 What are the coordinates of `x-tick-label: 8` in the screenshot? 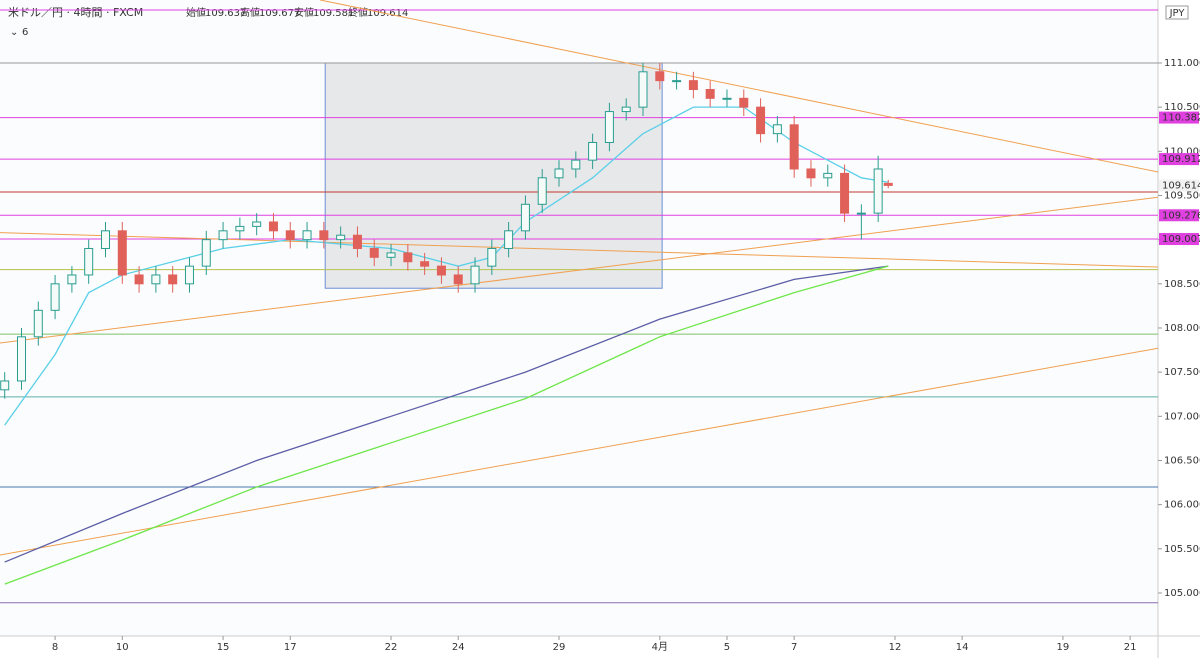 It's located at (55, 647).